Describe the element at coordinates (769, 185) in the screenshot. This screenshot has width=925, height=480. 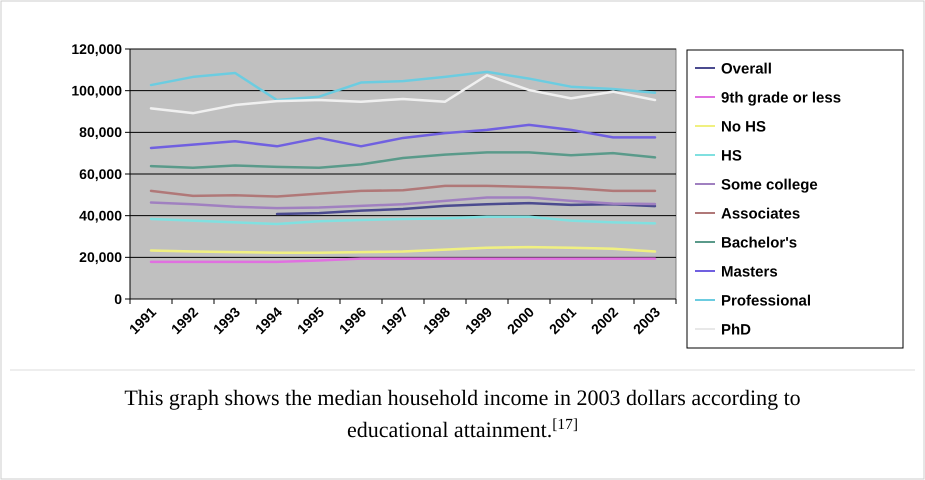
I see `legend-label: Some college` at that location.